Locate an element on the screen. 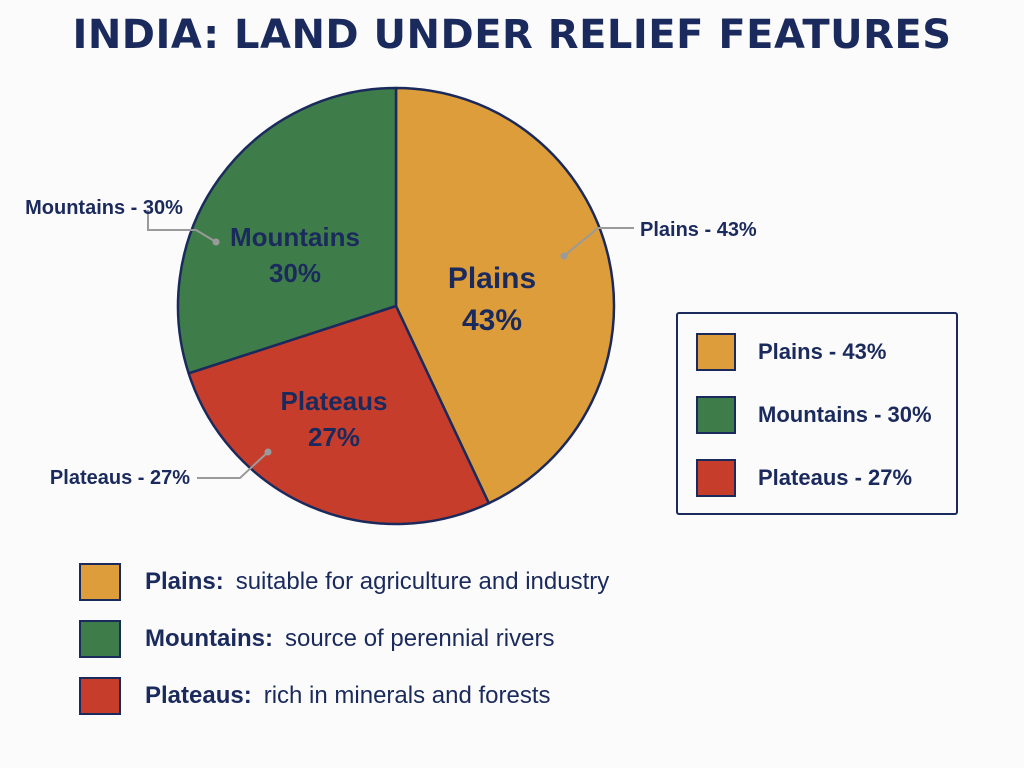 The width and height of the screenshot is (1024, 768). slice-name-label-plains: Plains is located at coordinates (492, 278).